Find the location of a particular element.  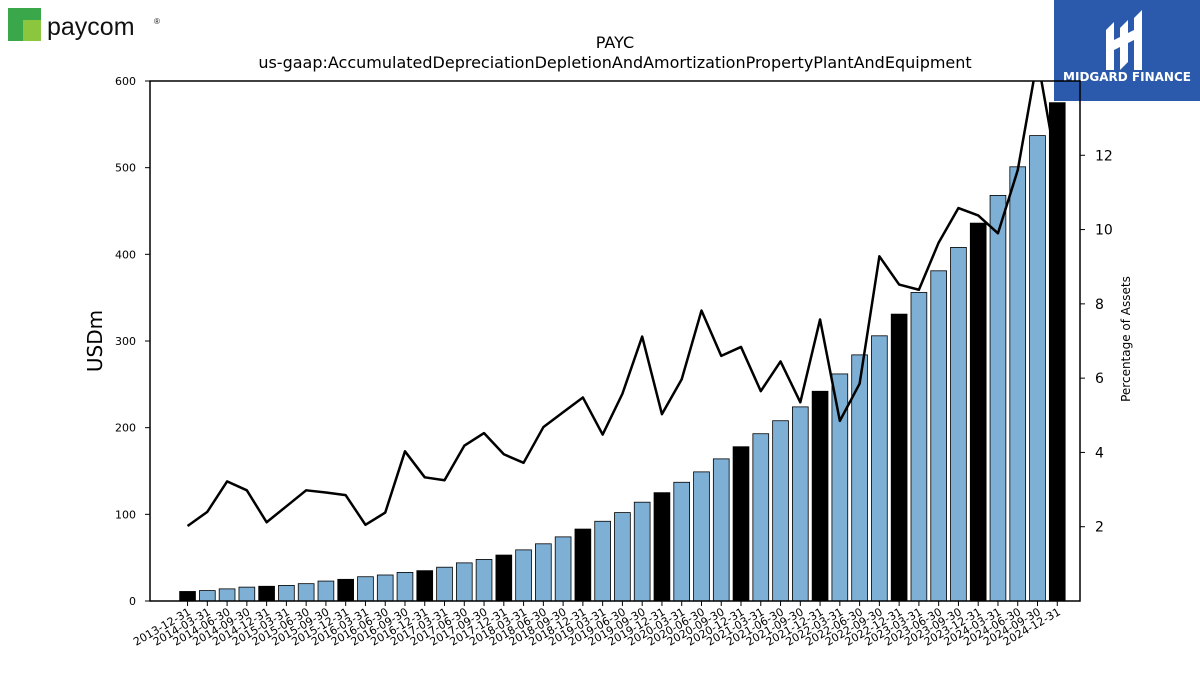

chart-title: PAYC is located at coordinates (615, 42).